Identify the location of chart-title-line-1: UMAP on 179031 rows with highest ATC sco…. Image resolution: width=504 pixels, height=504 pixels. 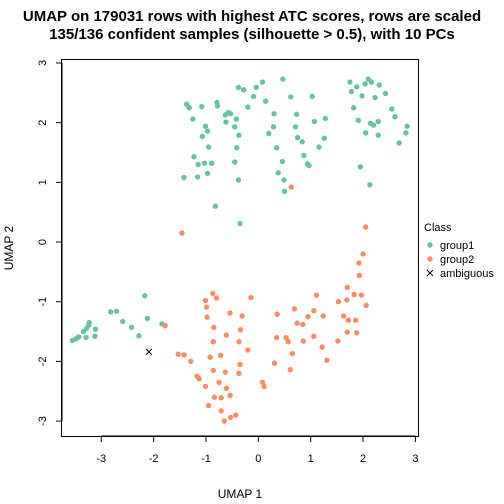
(252, 16).